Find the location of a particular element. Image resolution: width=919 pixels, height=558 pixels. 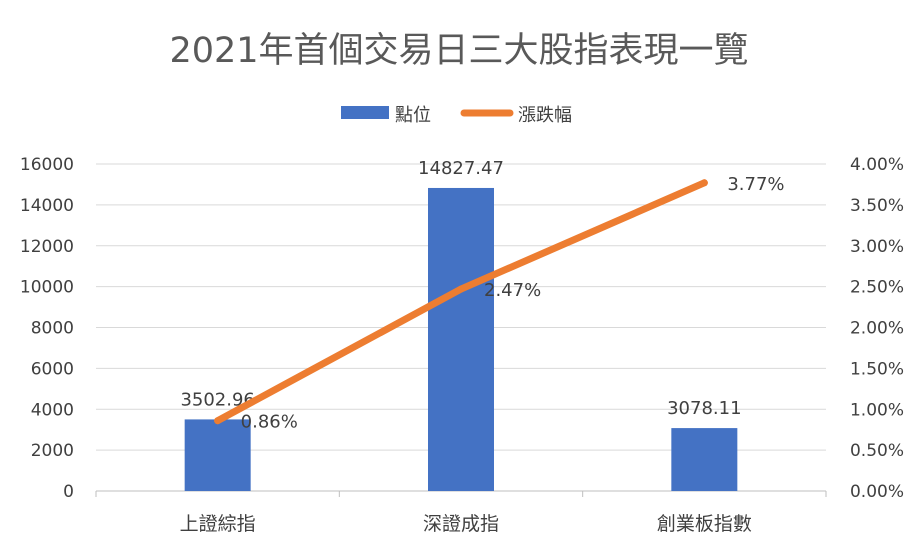

right-tick-label: 1.50% is located at coordinates (877, 369).